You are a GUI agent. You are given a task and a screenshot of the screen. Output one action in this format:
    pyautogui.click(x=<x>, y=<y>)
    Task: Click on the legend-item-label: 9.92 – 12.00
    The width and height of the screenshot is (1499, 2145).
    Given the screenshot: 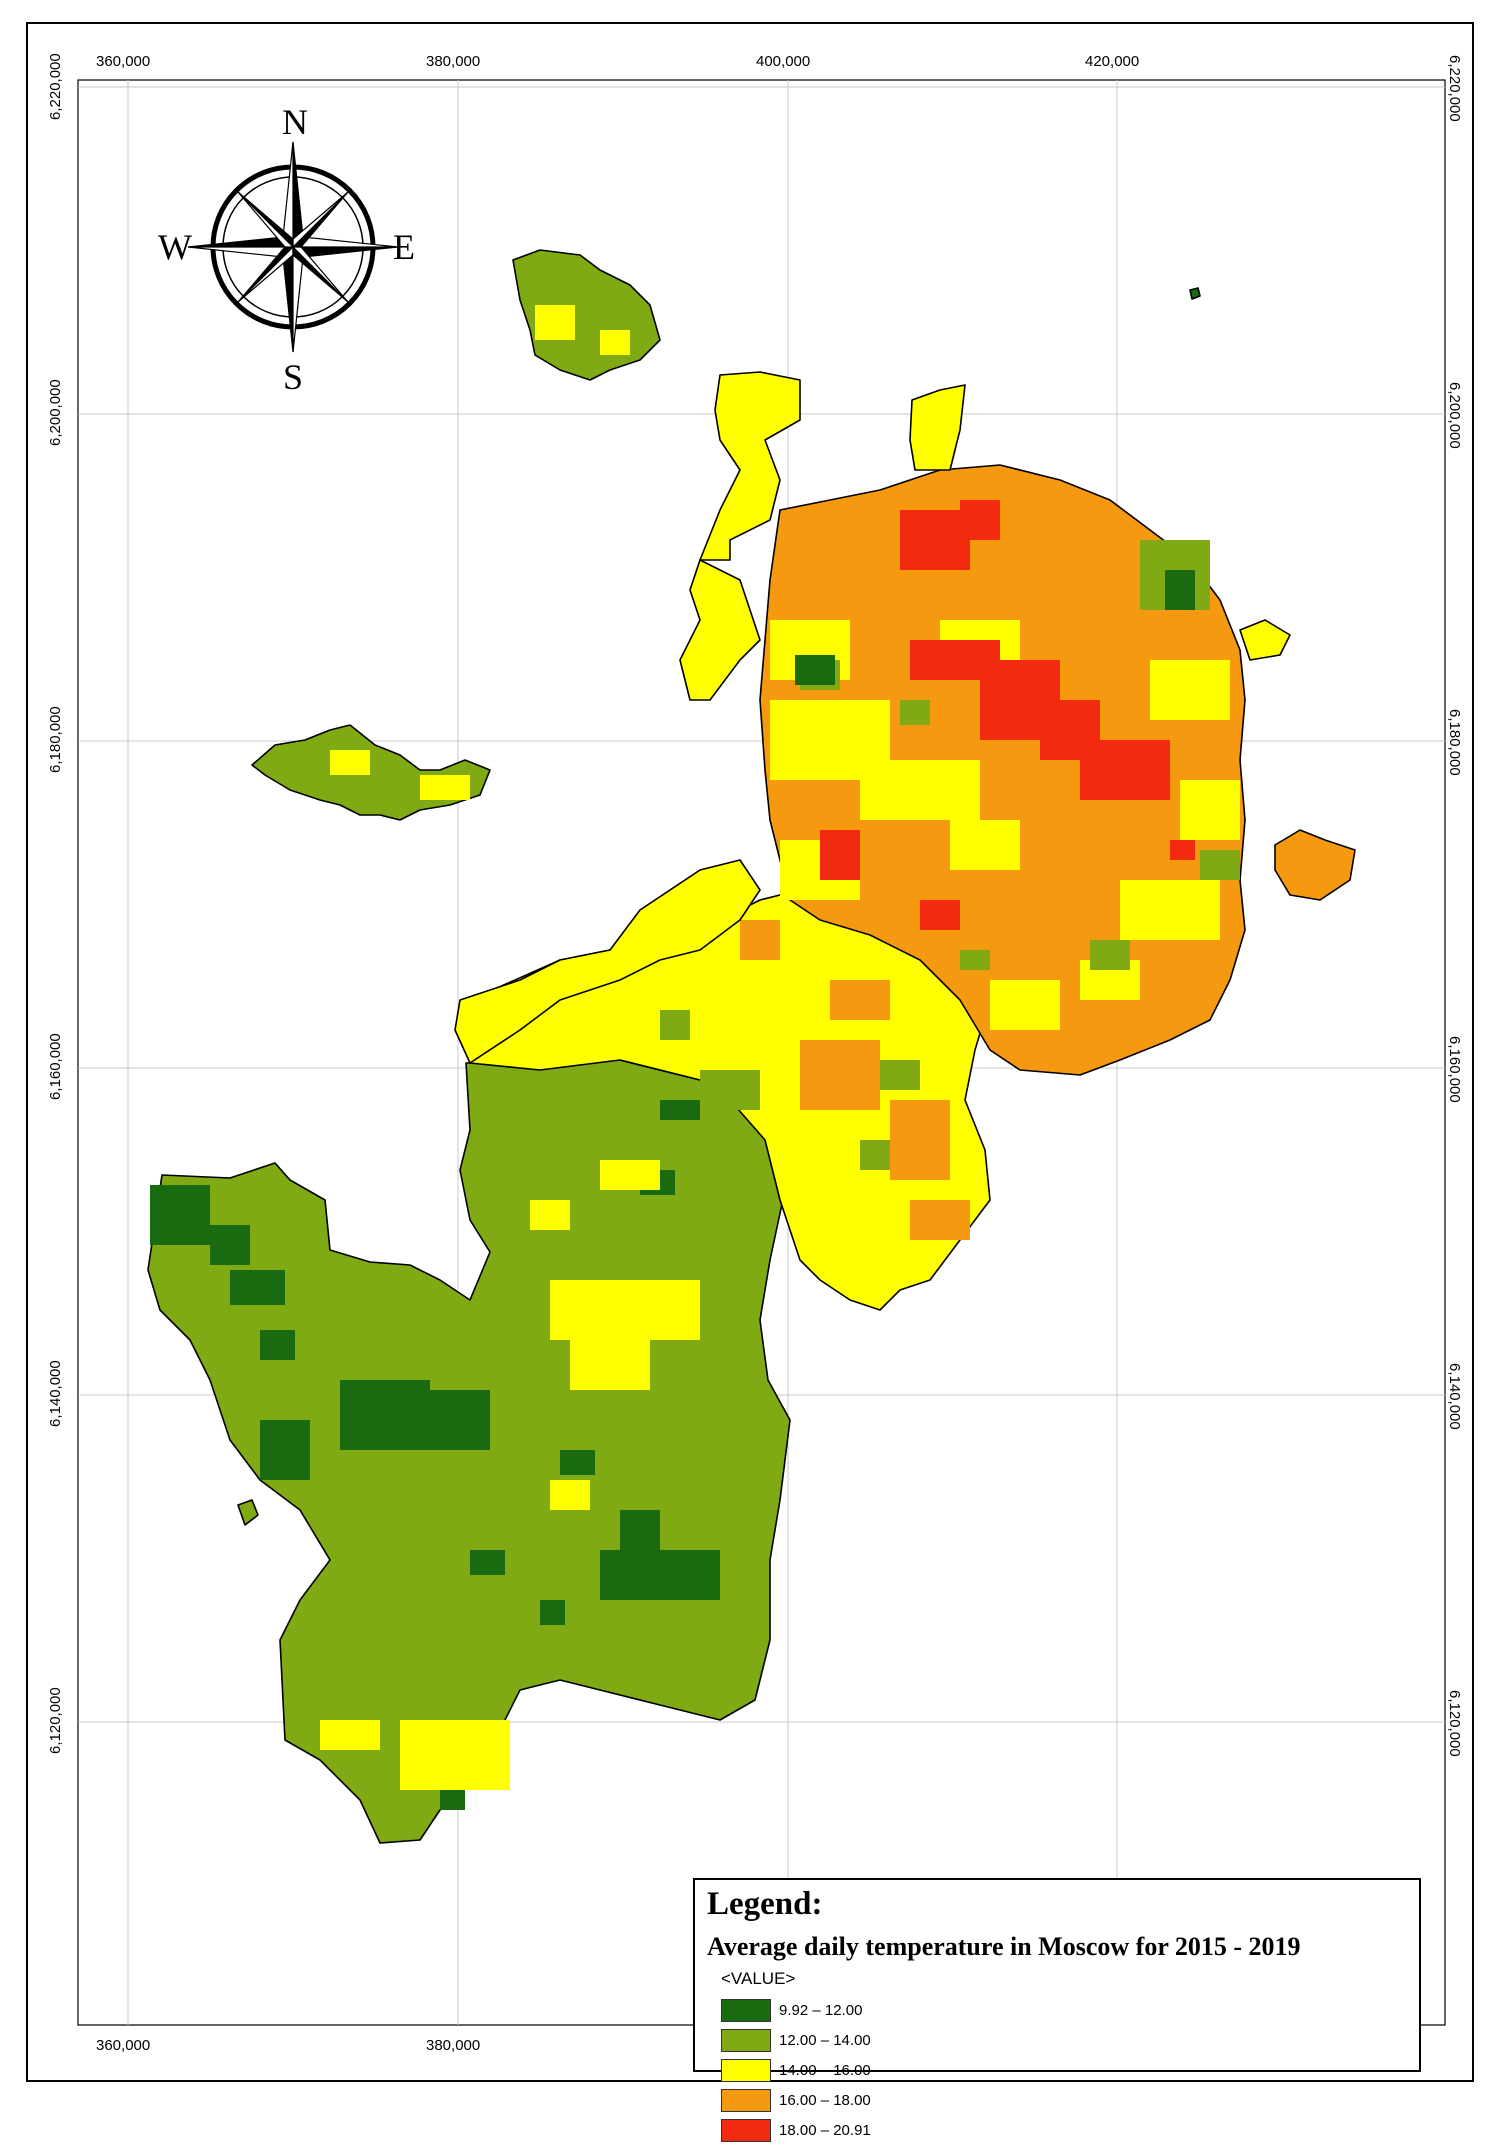 What is the action you would take?
    pyautogui.click(x=821, y=2010)
    